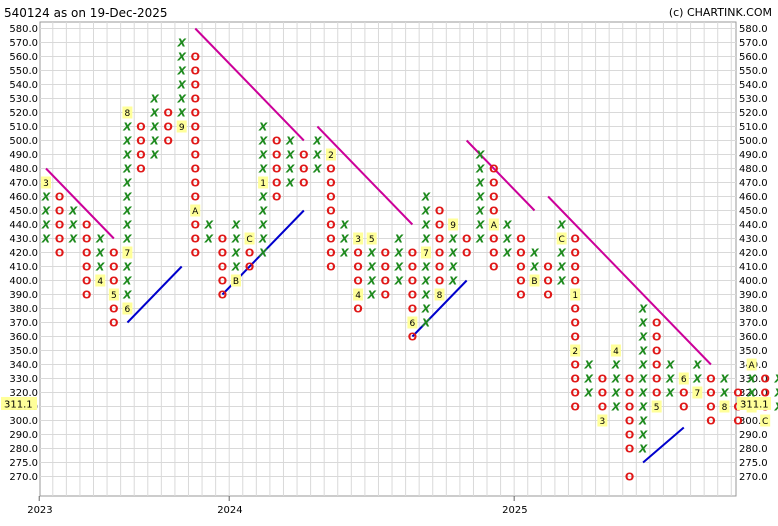 Image resolution: width=778 pixels, height=526 pixels. Describe the element at coordinates (575, 352) in the screenshot. I see `month-marker: 2` at that location.